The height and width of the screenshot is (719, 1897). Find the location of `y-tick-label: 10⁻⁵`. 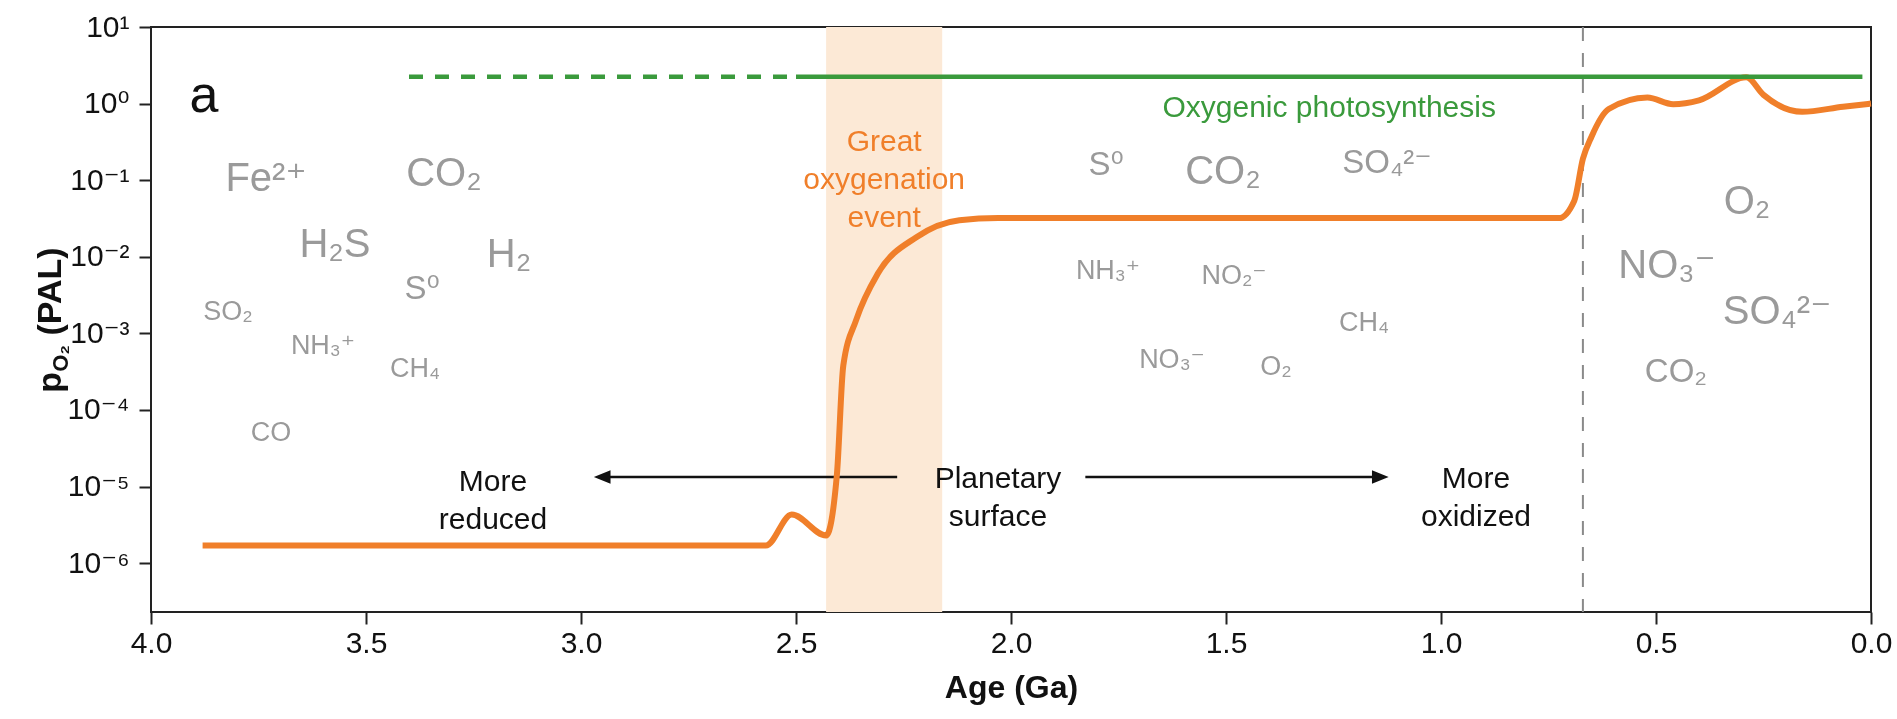

y-tick-label: 10⁻⁵ is located at coordinates (98, 486).